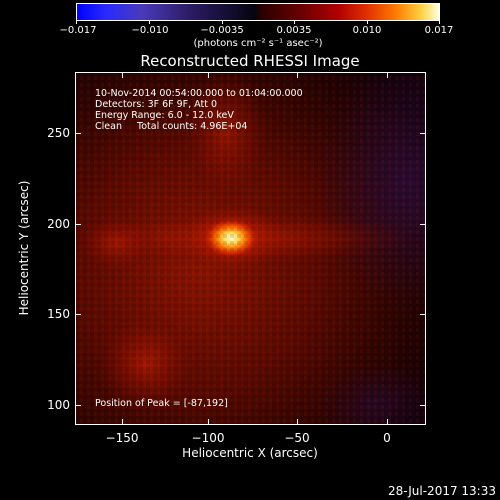 The height and width of the screenshot is (500, 500). Describe the element at coordinates (367, 30) in the screenshot. I see `colorbar-label: 0.010` at that location.